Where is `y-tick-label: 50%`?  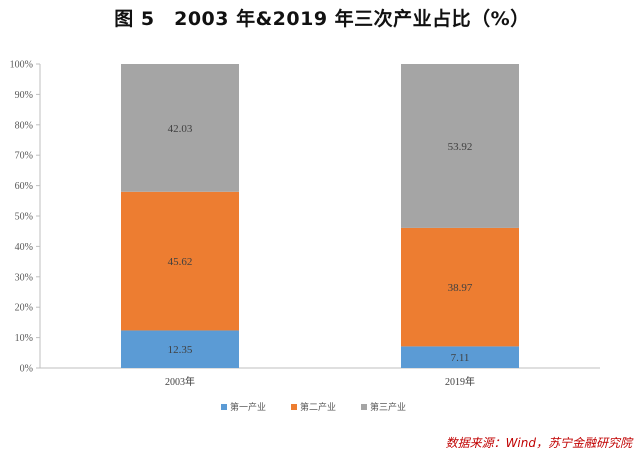 y-tick-label: 50% is located at coordinates (24, 217).